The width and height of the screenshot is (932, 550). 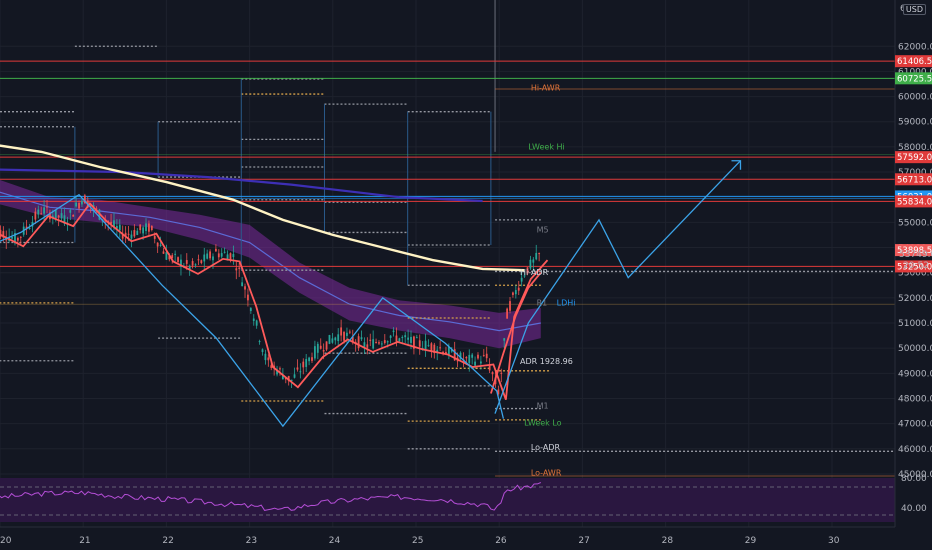 What do you see at coordinates (914, 9) in the screenshot?
I see `currency-badge: USD` at bounding box center [914, 9].